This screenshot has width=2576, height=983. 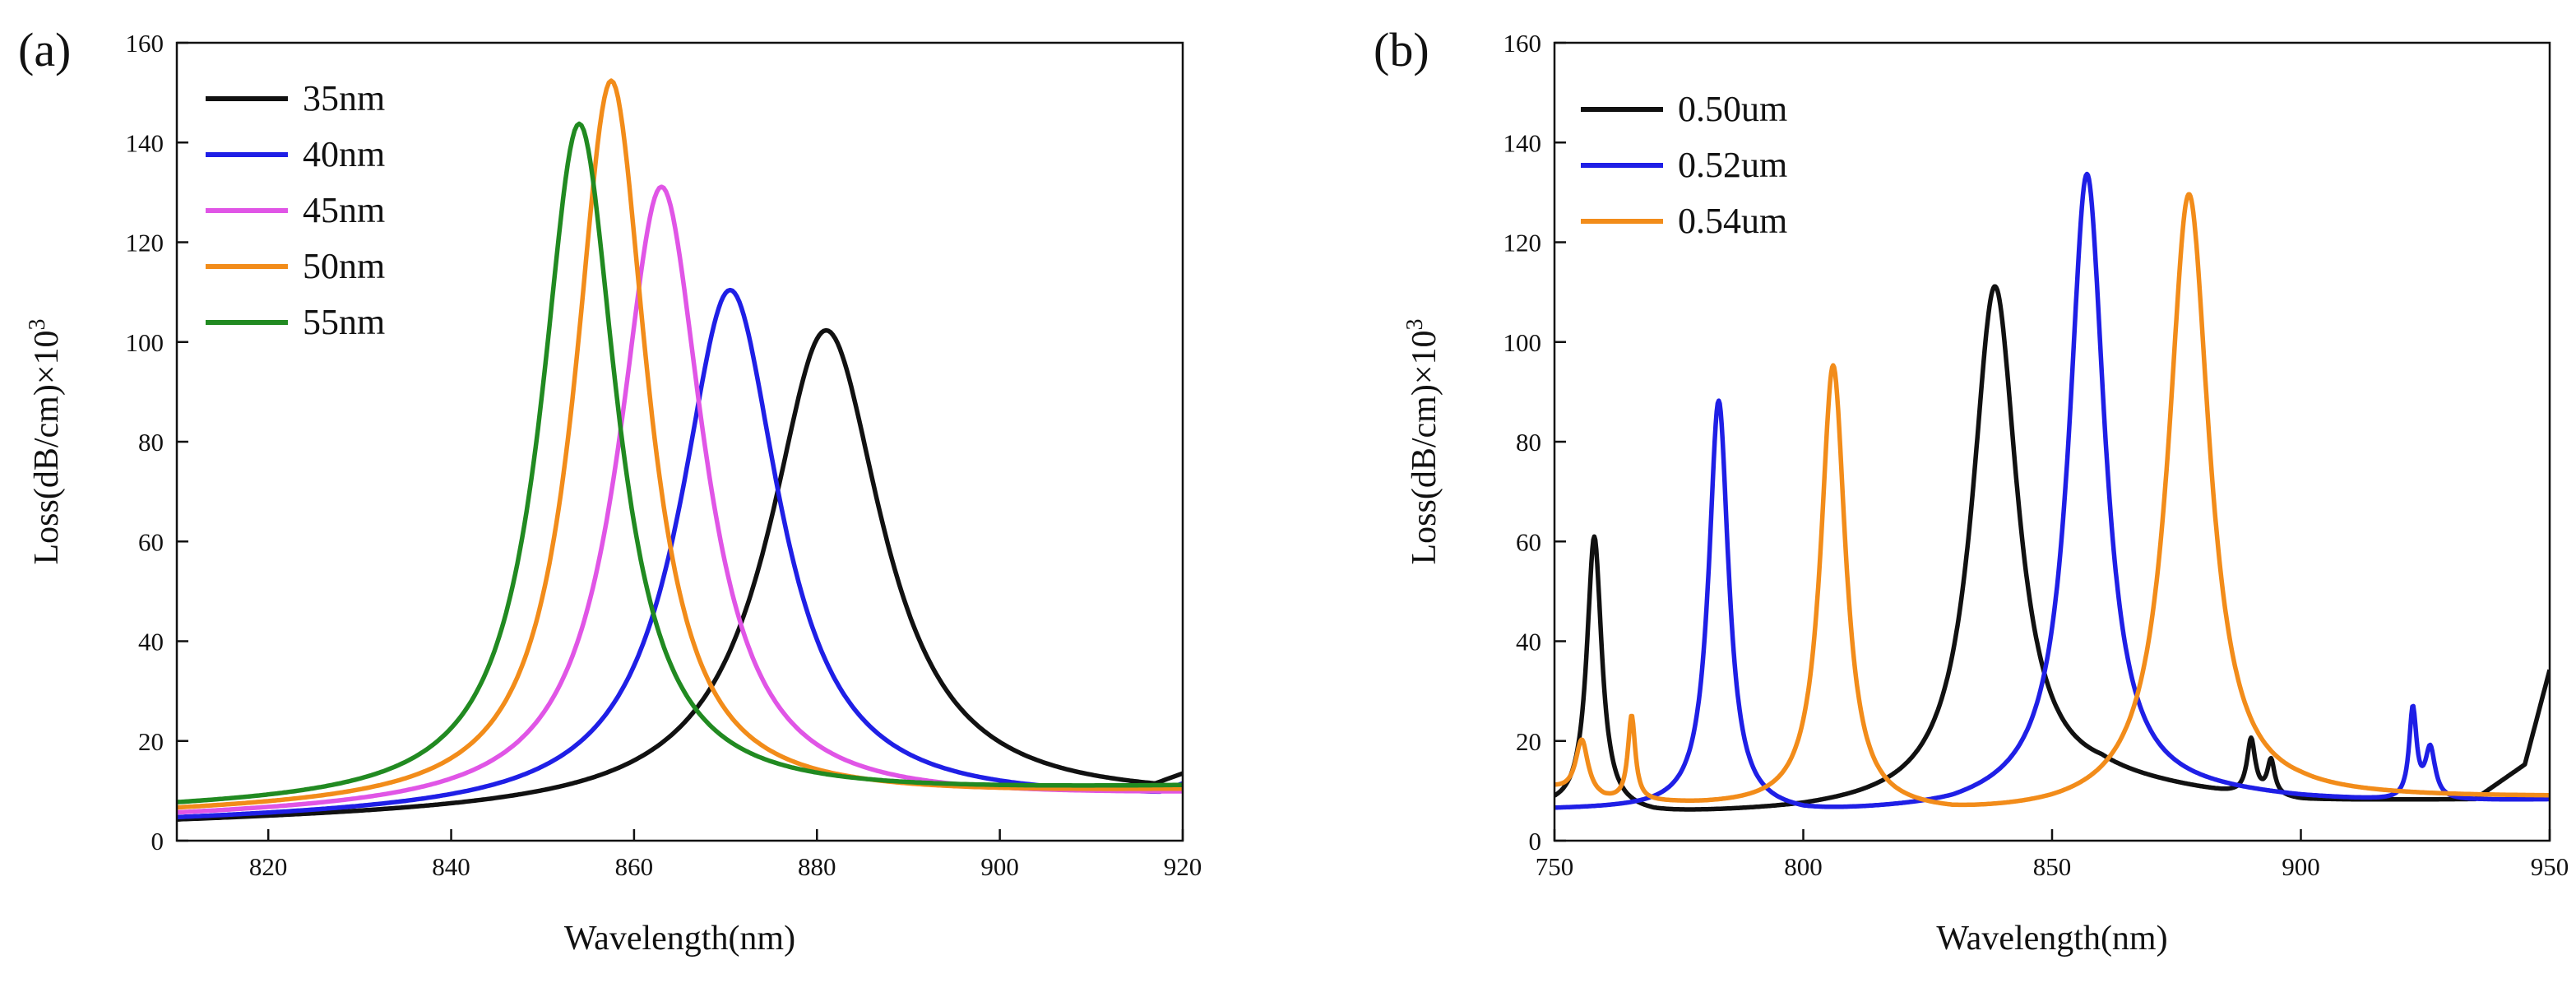 I want to click on legend-label-50nm: 50nm, so click(x=344, y=266).